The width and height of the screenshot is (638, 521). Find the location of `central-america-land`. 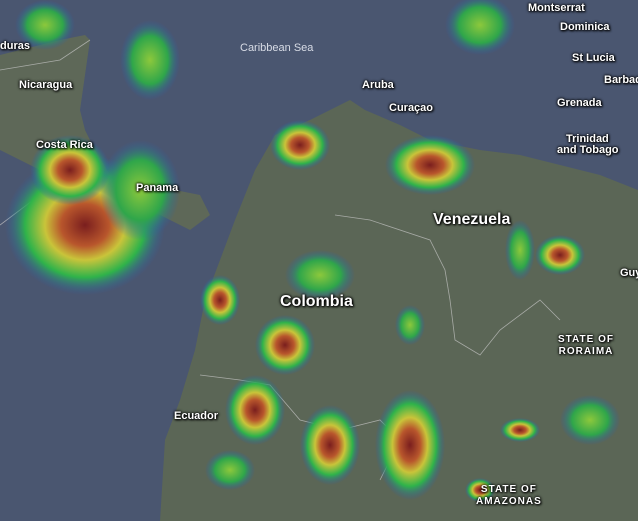

central-america-land is located at coordinates (105, 132).